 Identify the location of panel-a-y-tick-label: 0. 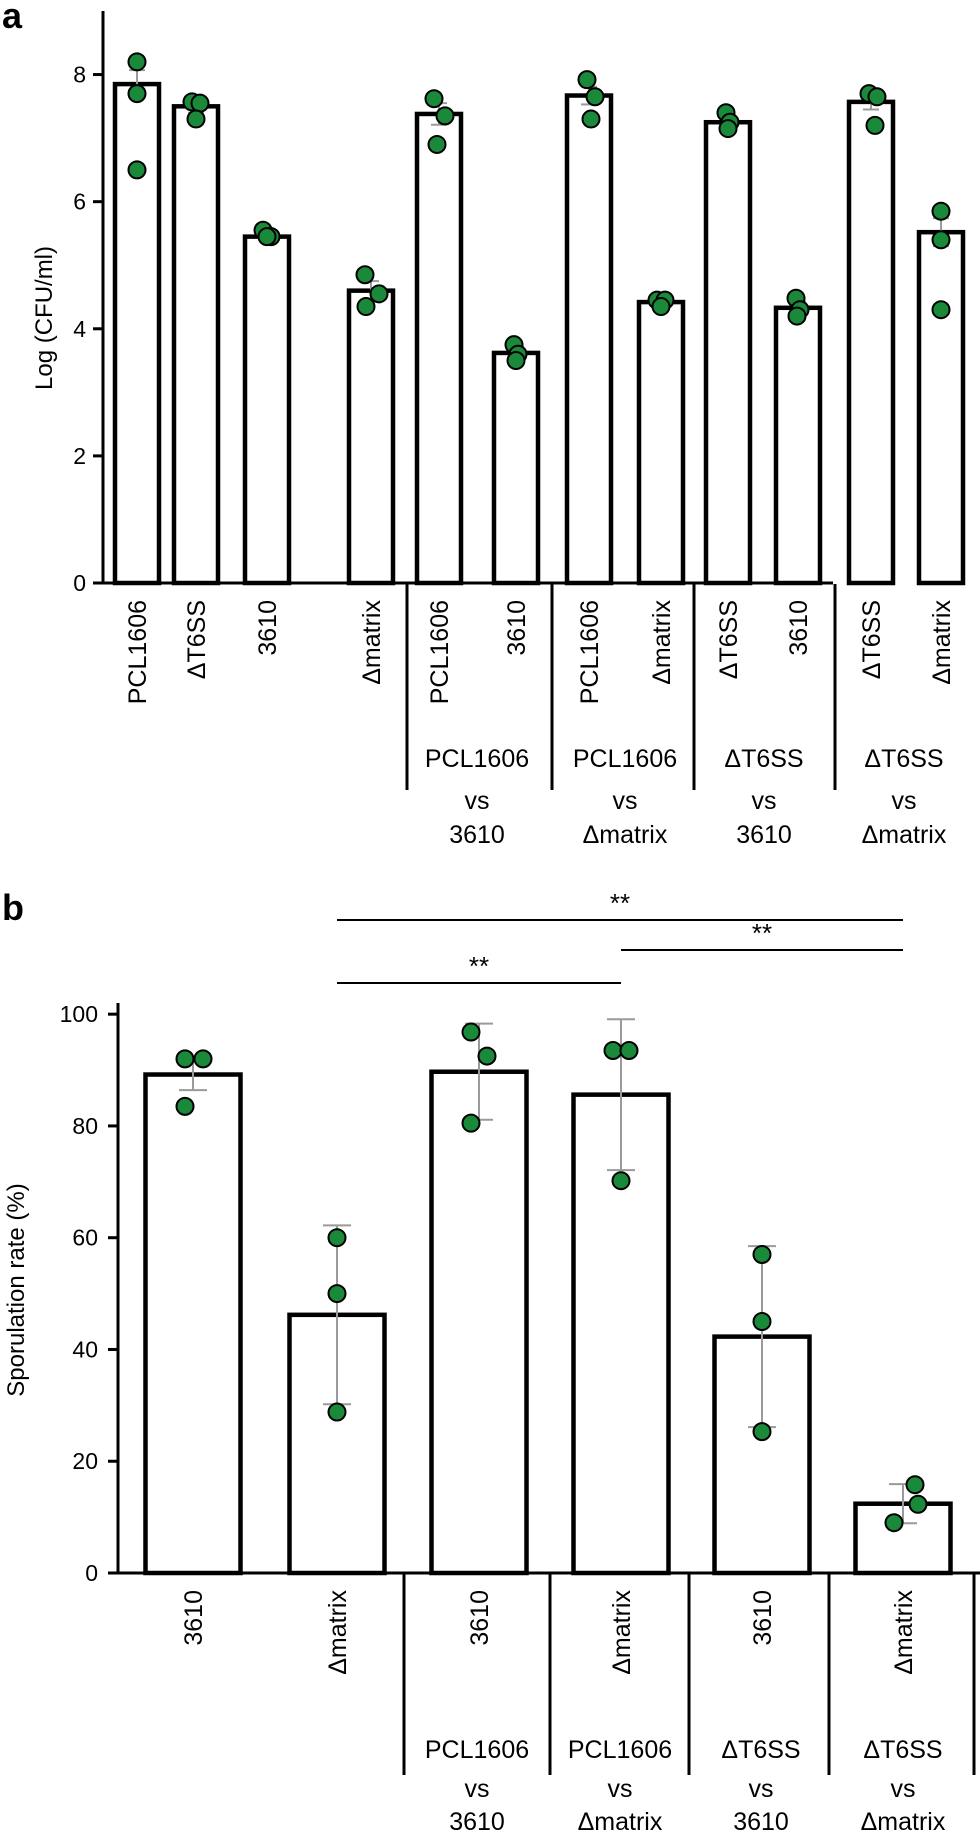
(79, 583).